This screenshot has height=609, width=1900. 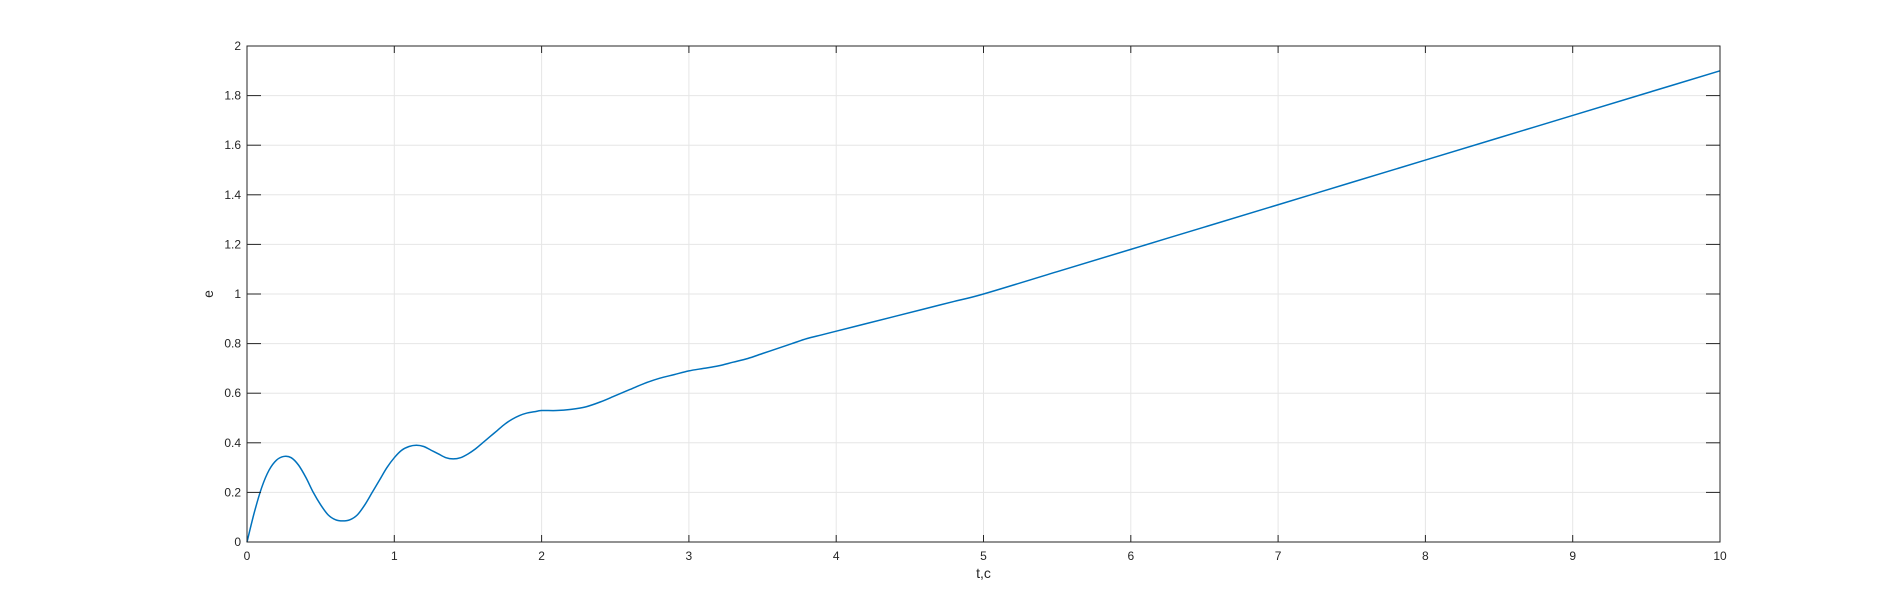 I want to click on x-tick-label: 7, so click(x=1278, y=556).